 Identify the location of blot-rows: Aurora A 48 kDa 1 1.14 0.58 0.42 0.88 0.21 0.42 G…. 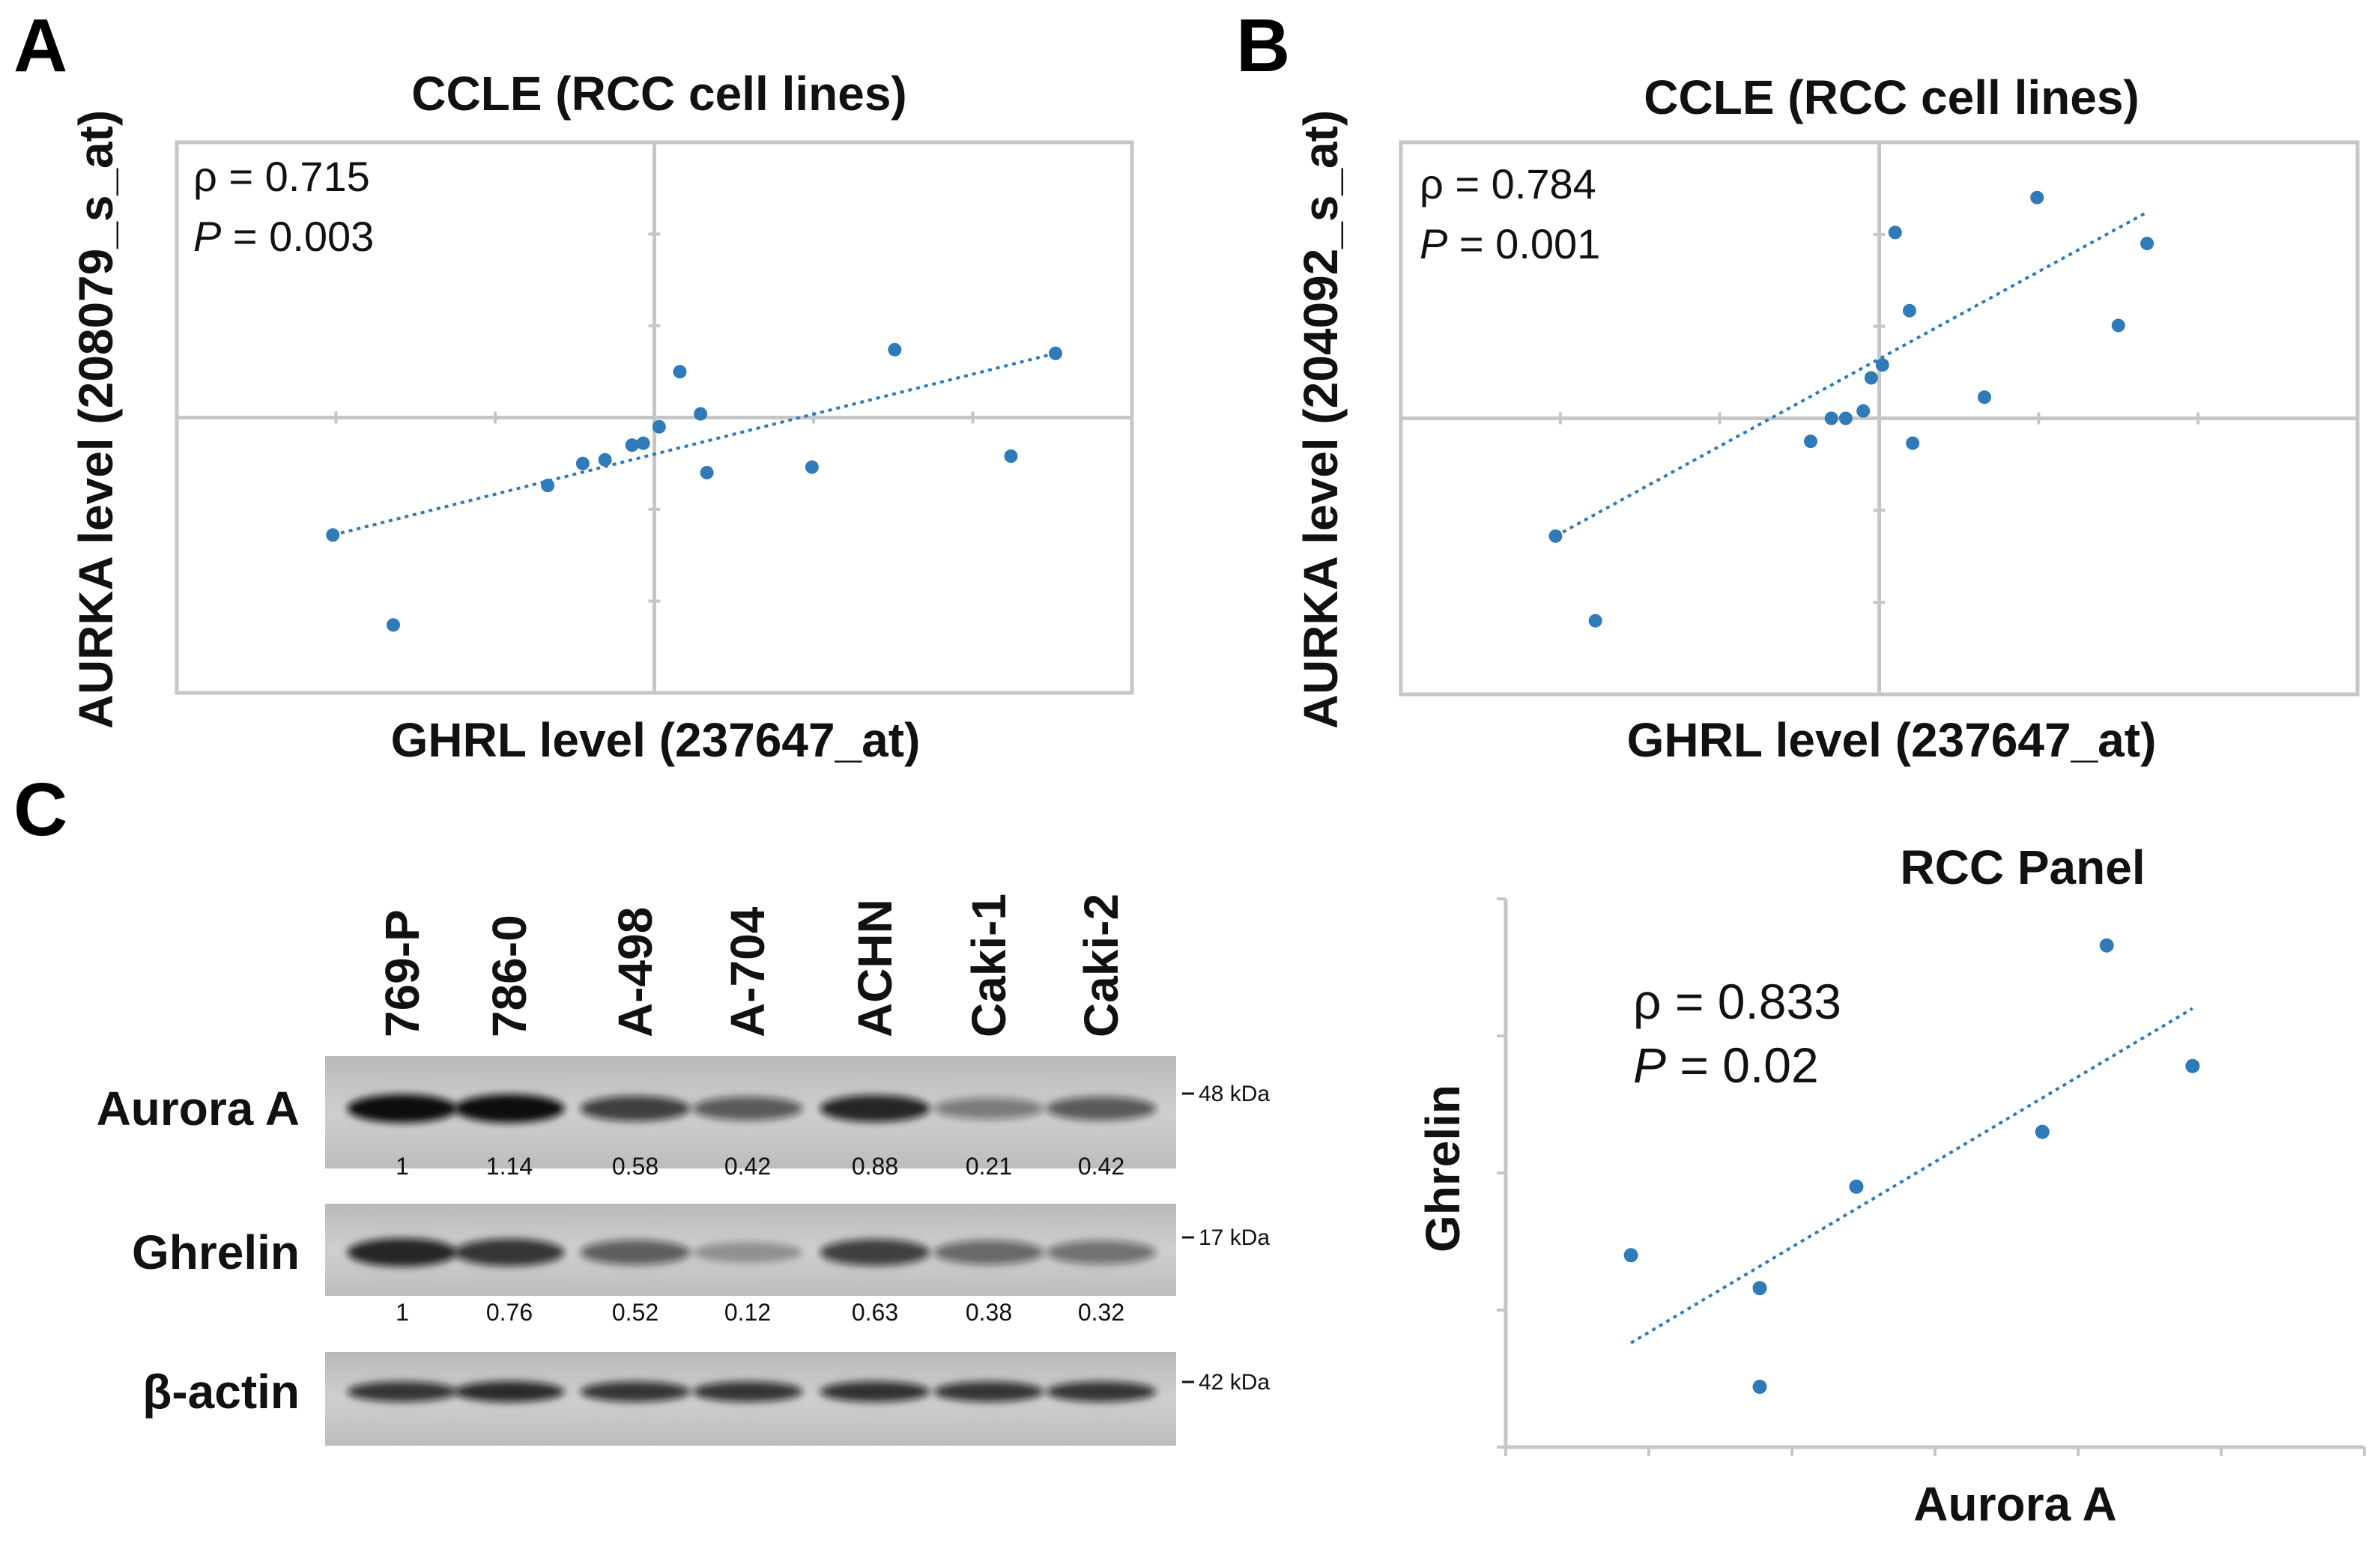
(683, 1251).